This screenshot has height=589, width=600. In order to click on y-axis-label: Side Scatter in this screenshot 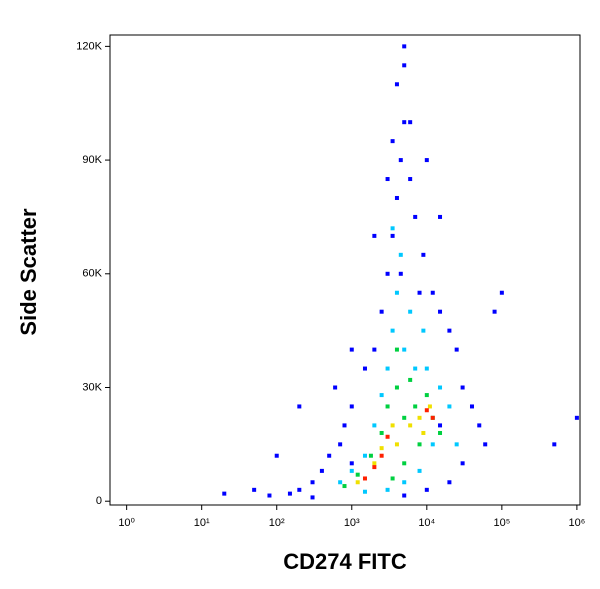, I will do `click(28, 272)`.